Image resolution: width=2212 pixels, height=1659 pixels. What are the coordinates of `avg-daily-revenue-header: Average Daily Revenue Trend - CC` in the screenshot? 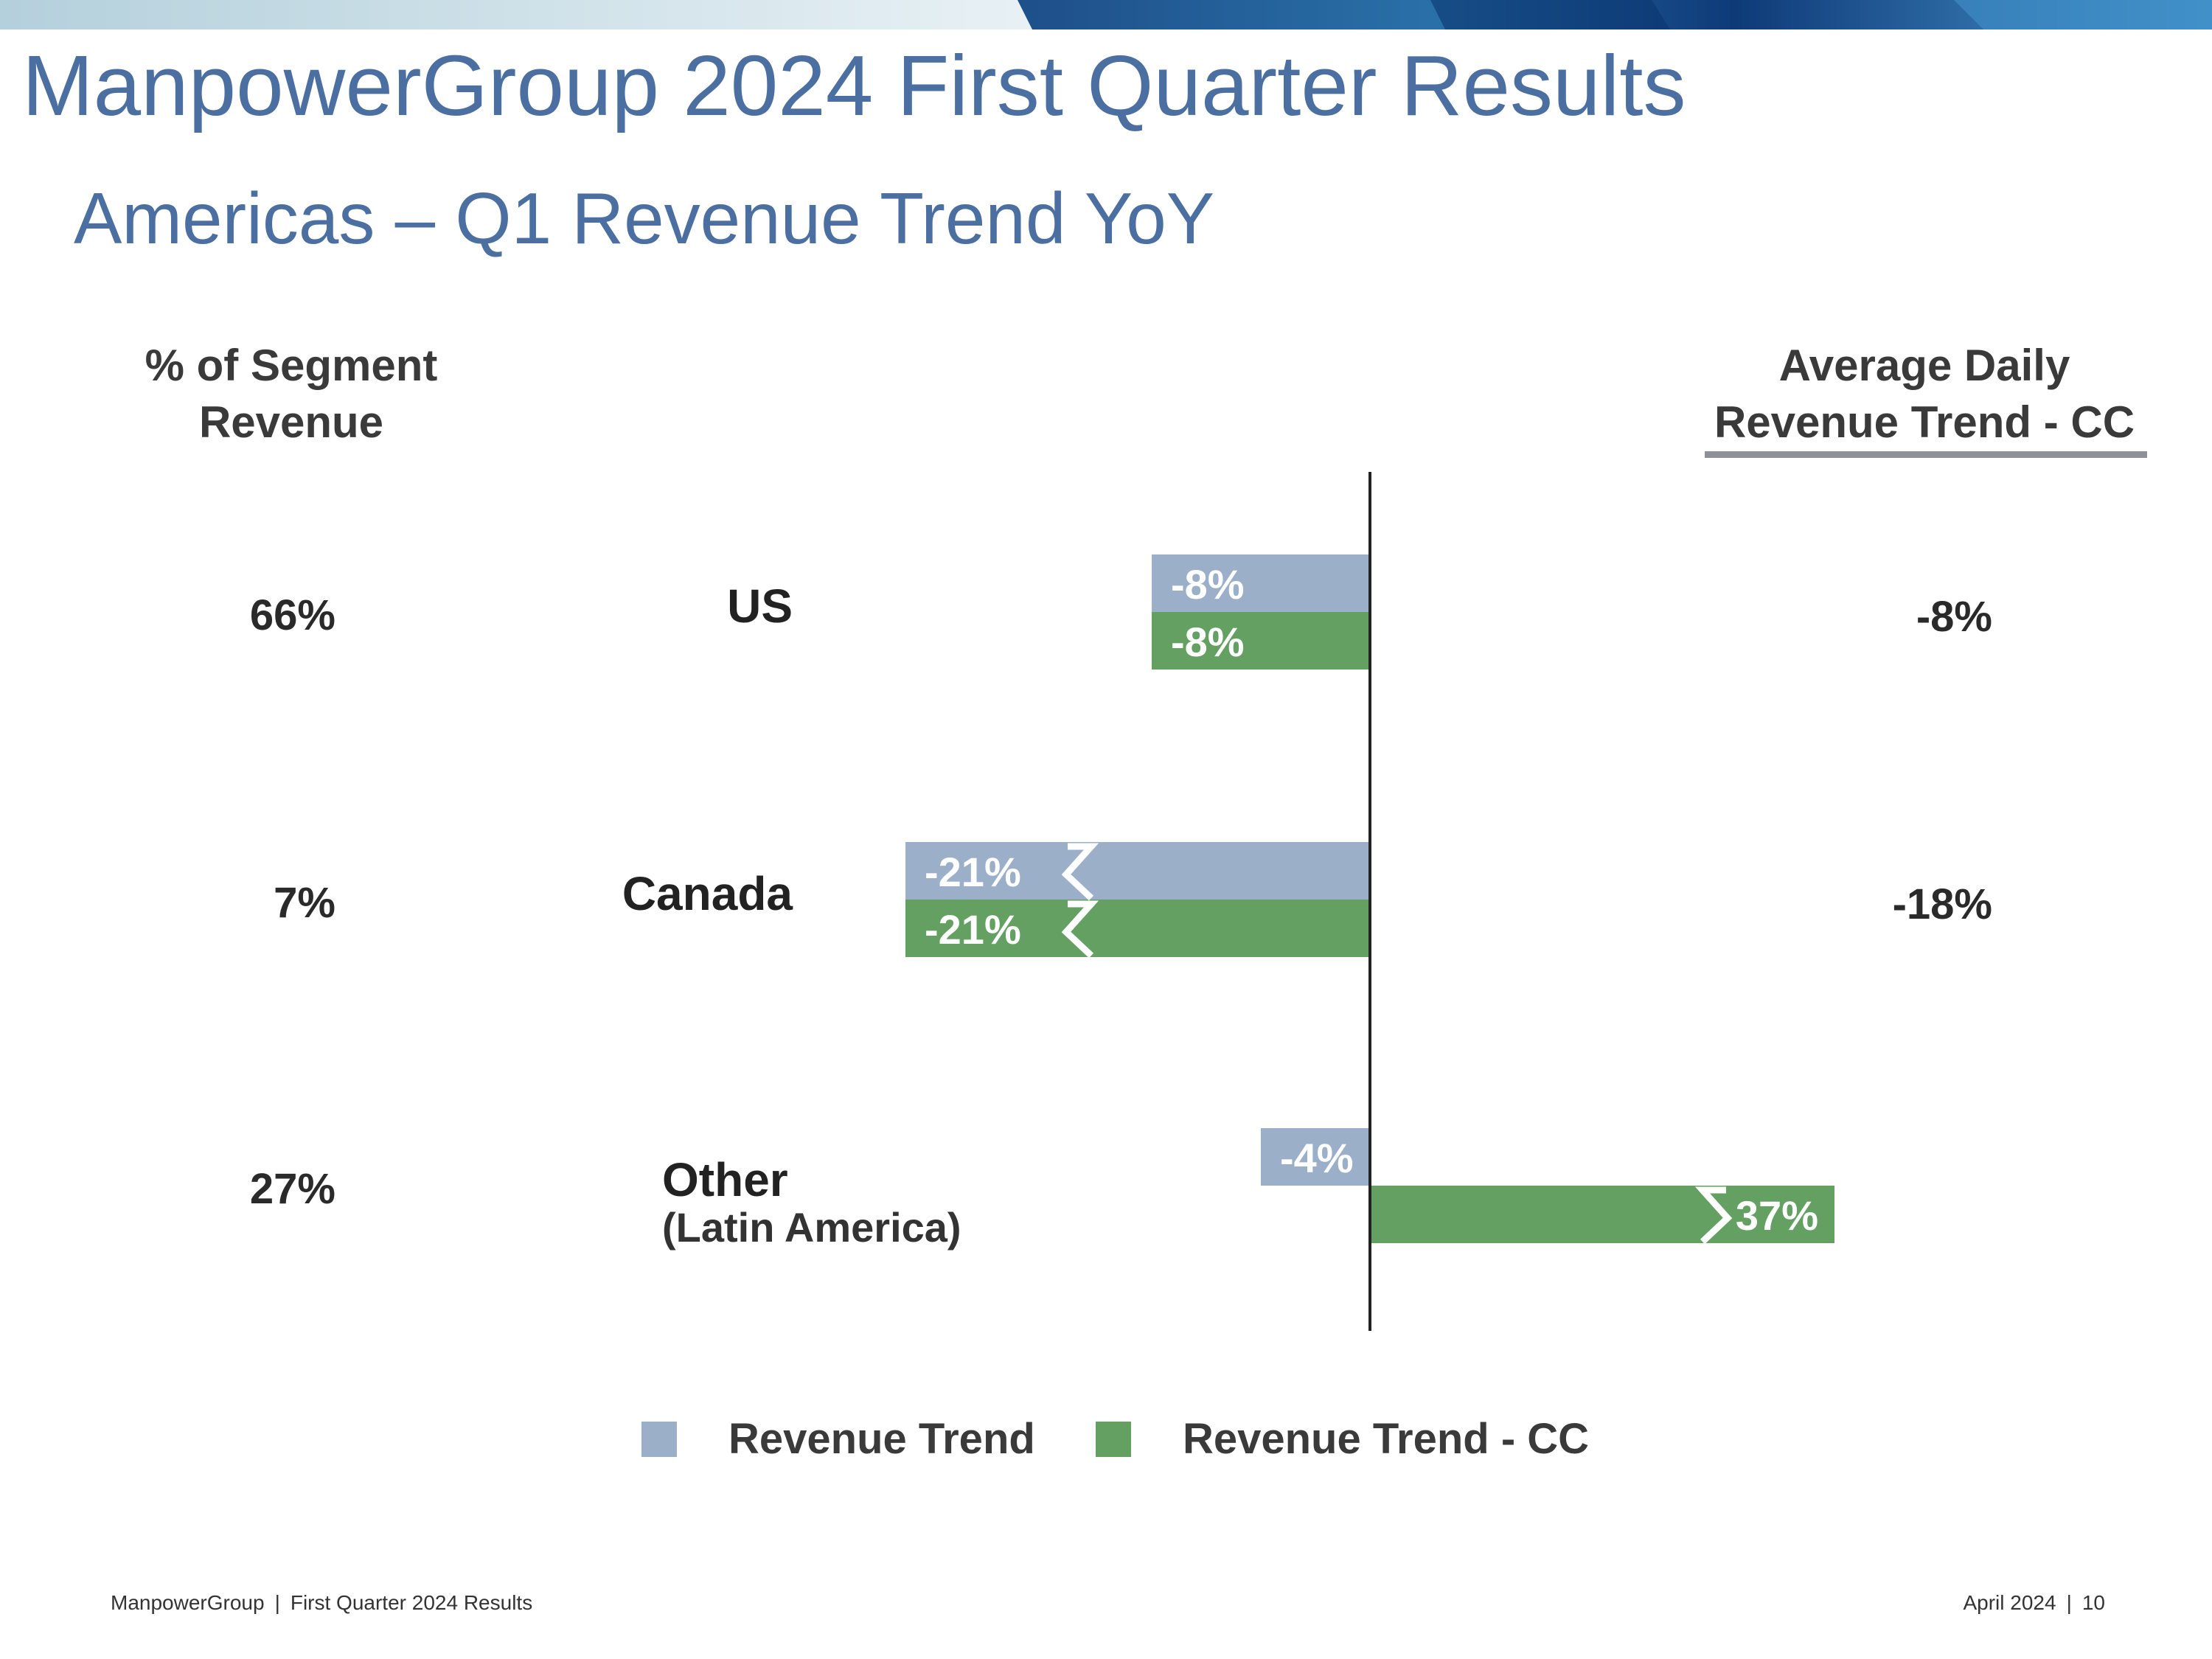 It's located at (1924, 394).